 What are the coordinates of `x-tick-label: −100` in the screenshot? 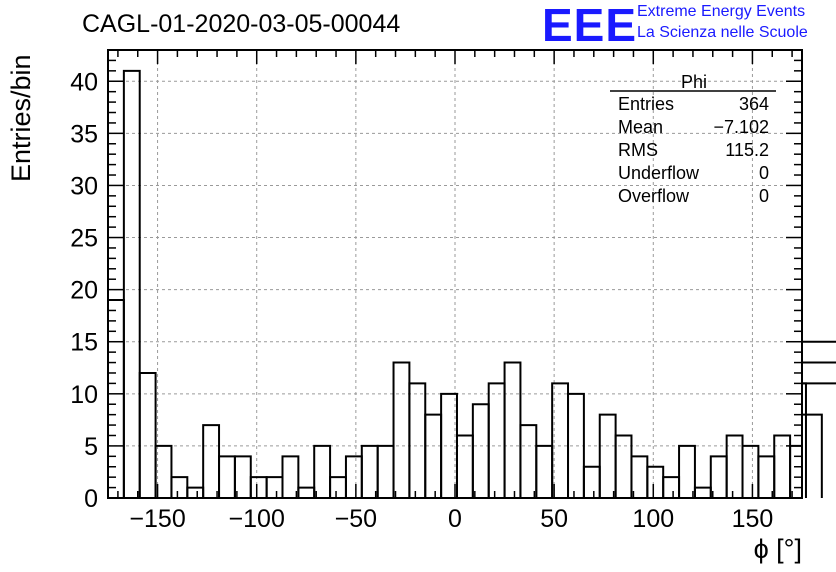 It's located at (257, 519).